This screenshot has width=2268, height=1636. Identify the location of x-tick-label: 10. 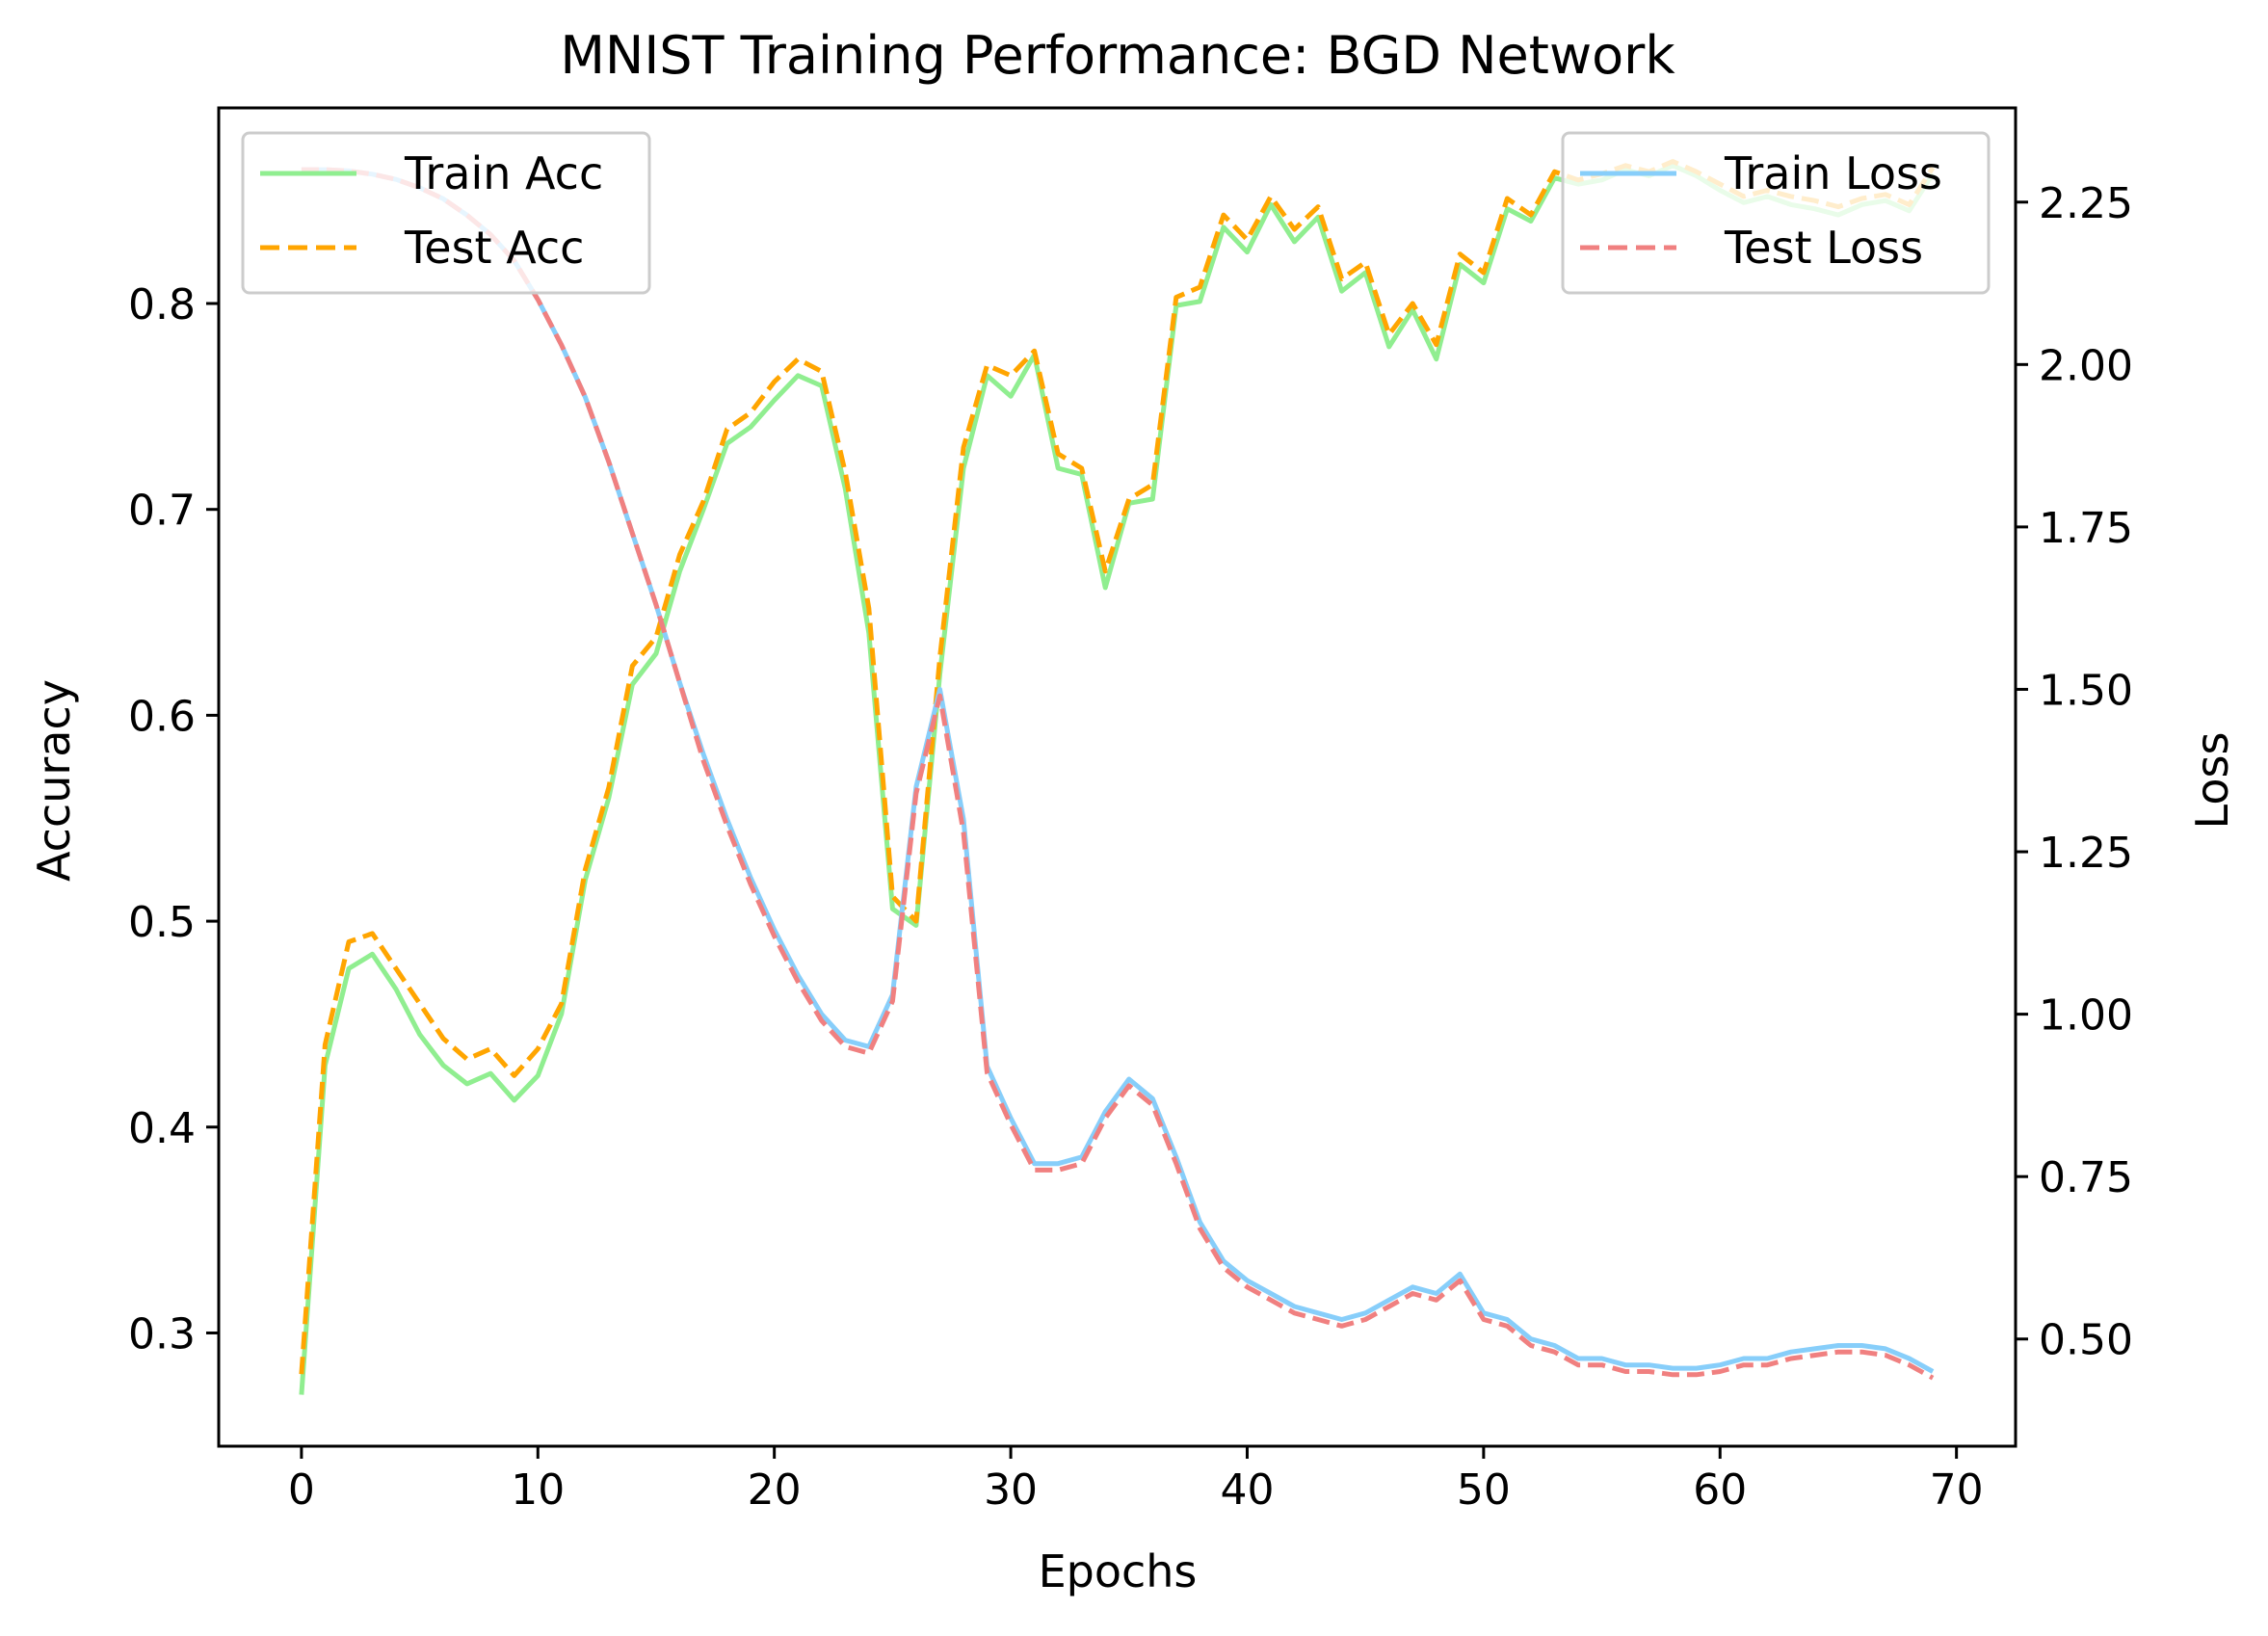
(538, 1490).